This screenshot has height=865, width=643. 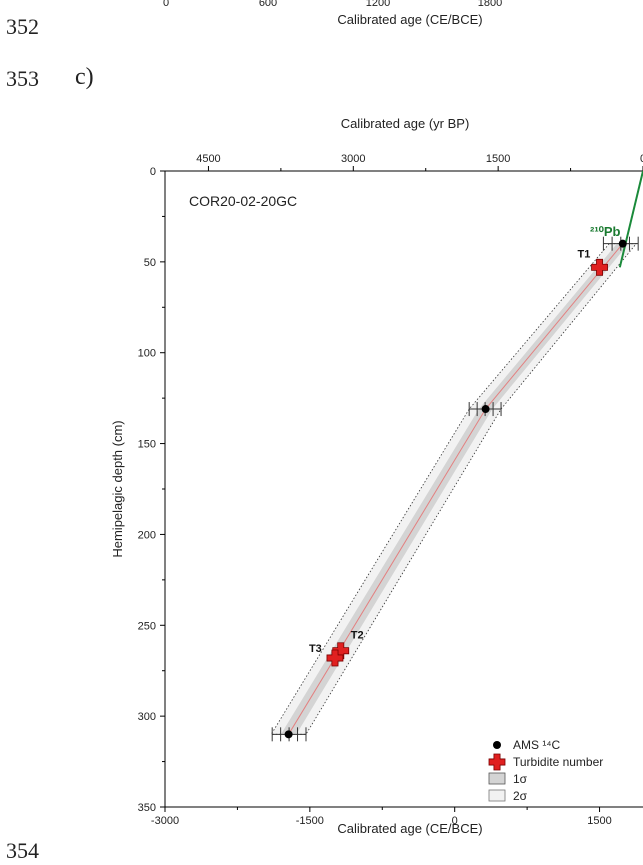 I want to click on pb210-label: ²¹⁰Pb, so click(x=605, y=231).